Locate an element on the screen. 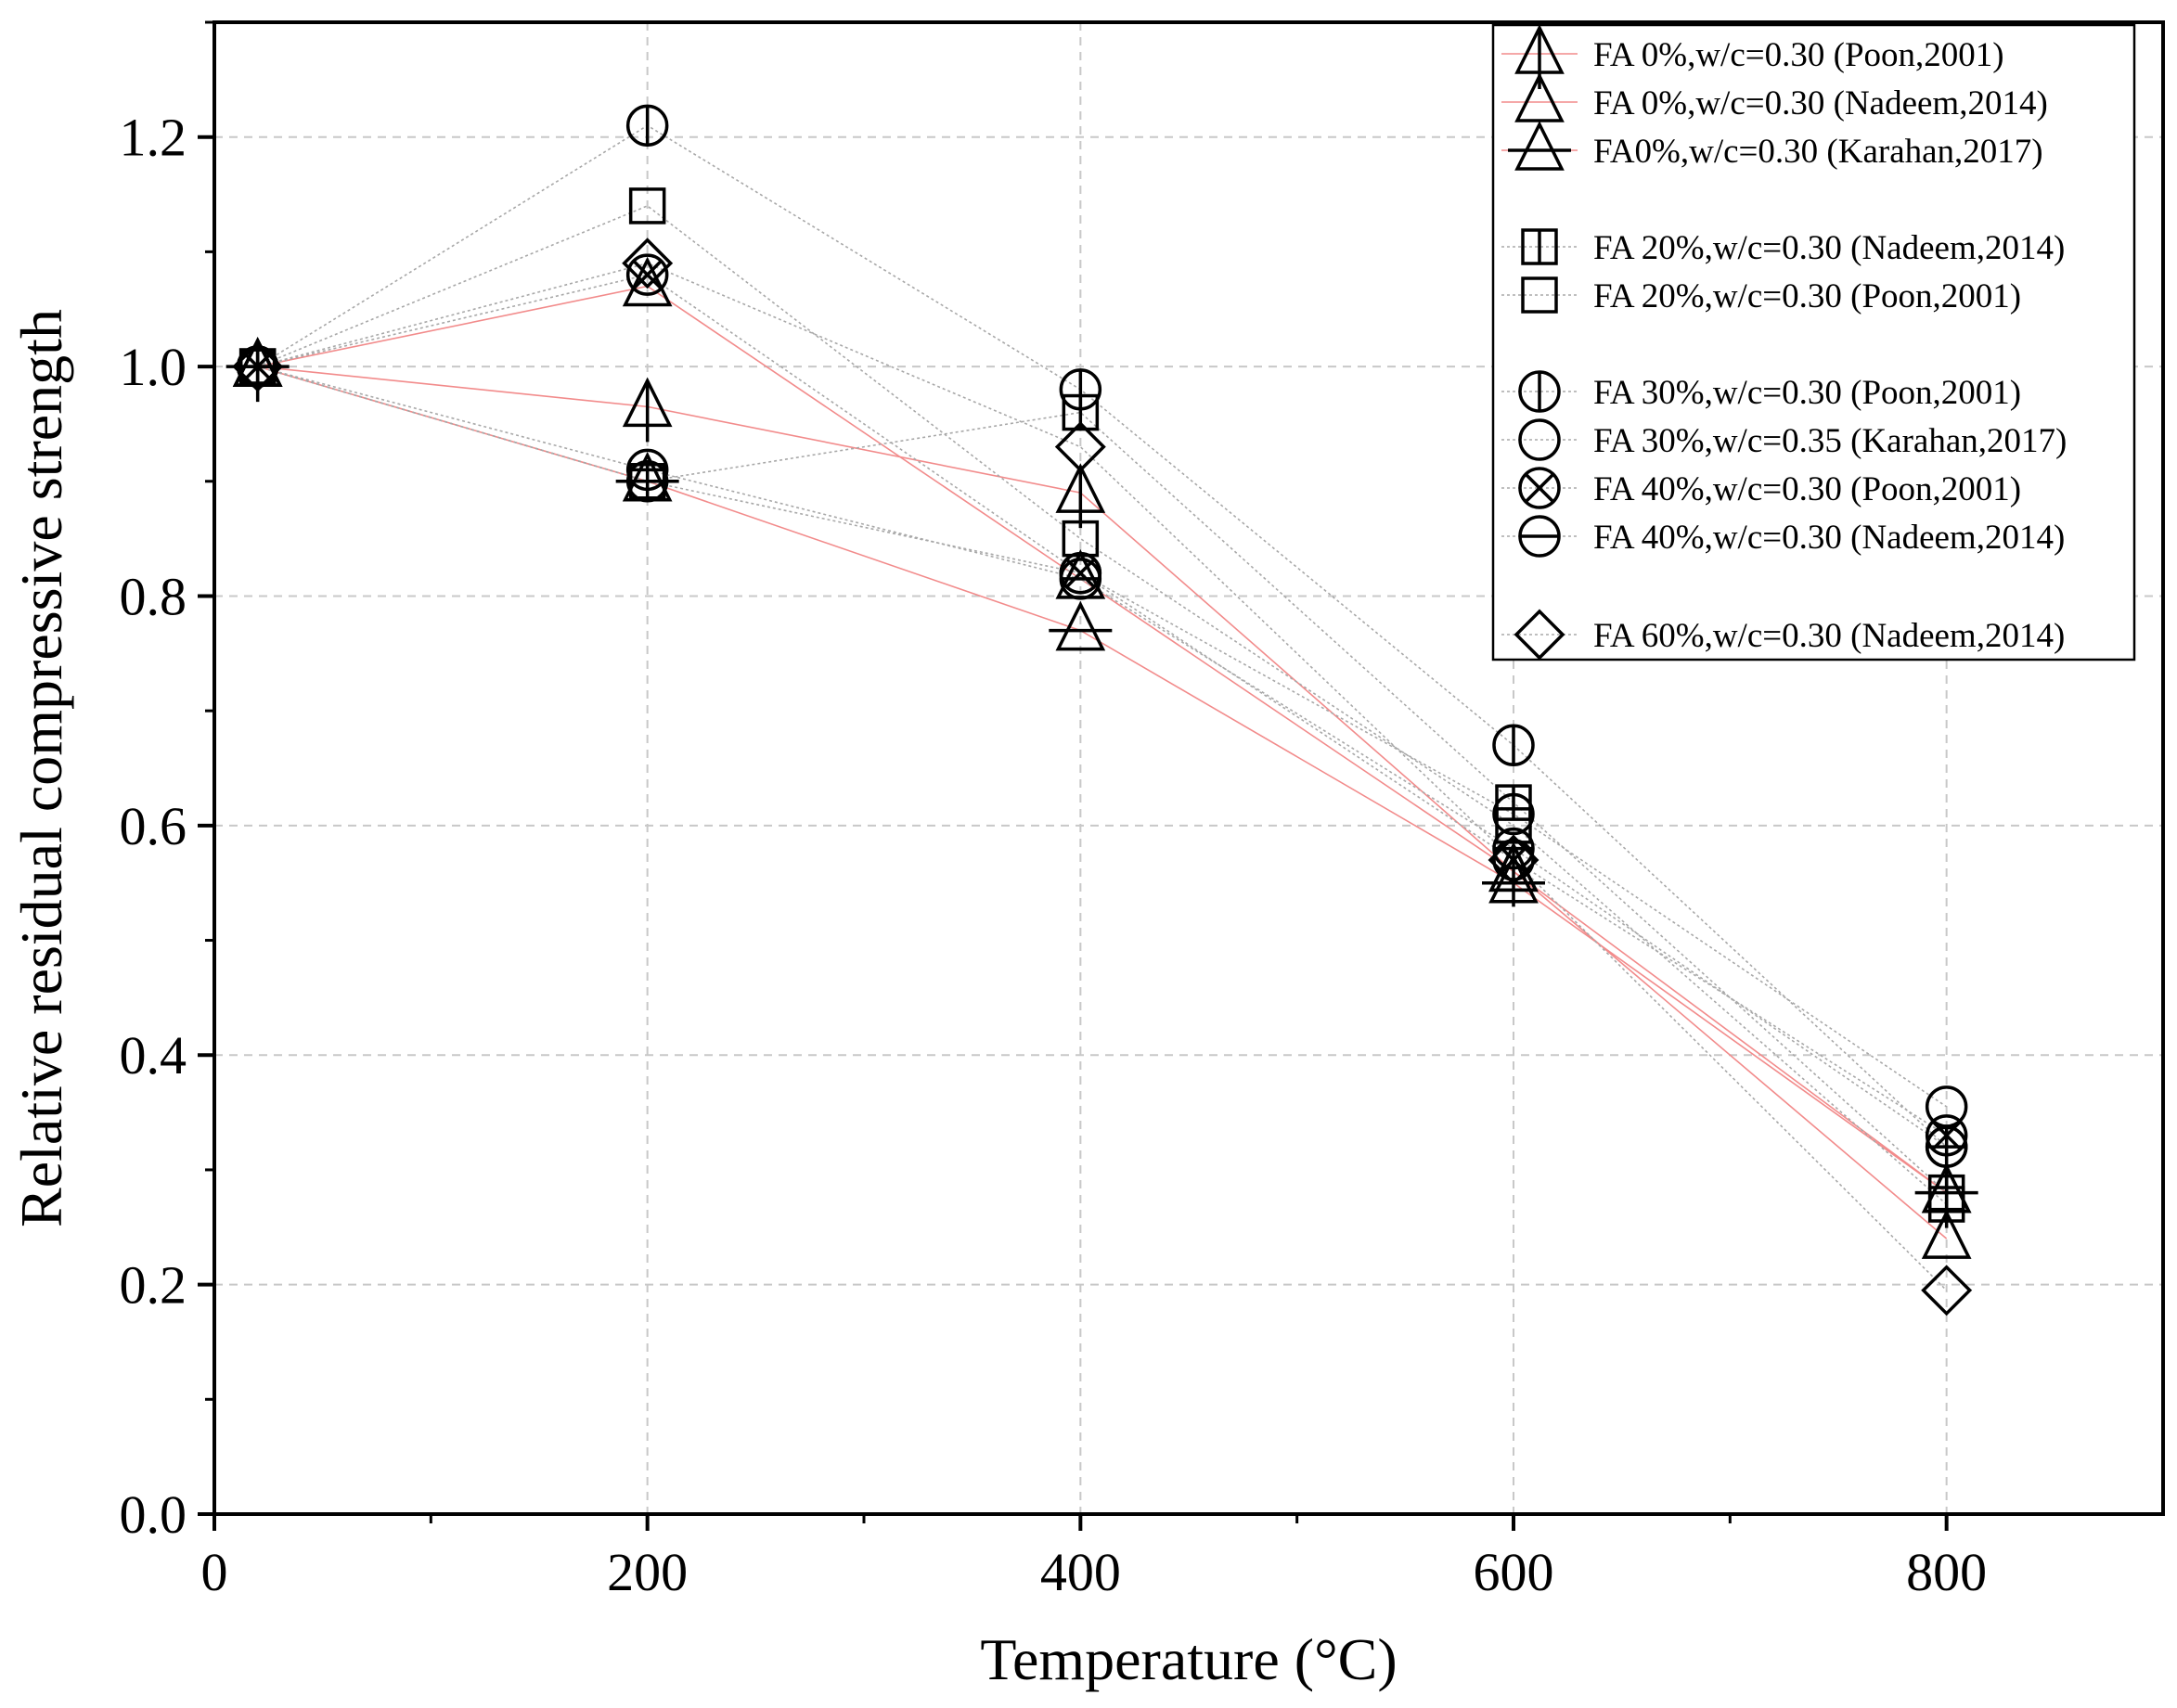  x-tick-label: 600 is located at coordinates (1514, 1572).